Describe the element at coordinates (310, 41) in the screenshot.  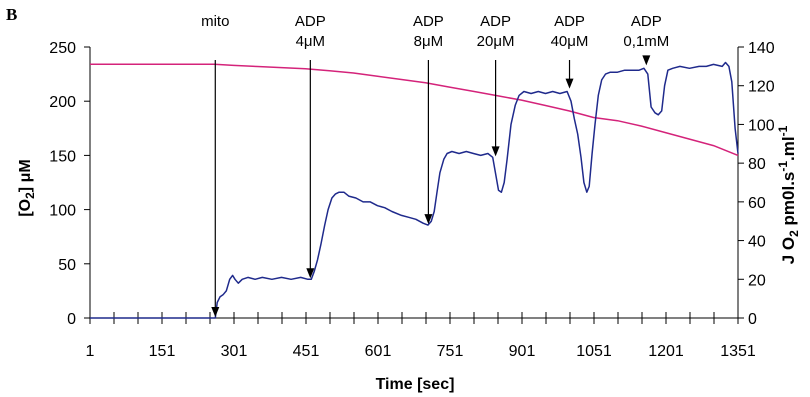
I see `annotation-label: 4μM` at that location.